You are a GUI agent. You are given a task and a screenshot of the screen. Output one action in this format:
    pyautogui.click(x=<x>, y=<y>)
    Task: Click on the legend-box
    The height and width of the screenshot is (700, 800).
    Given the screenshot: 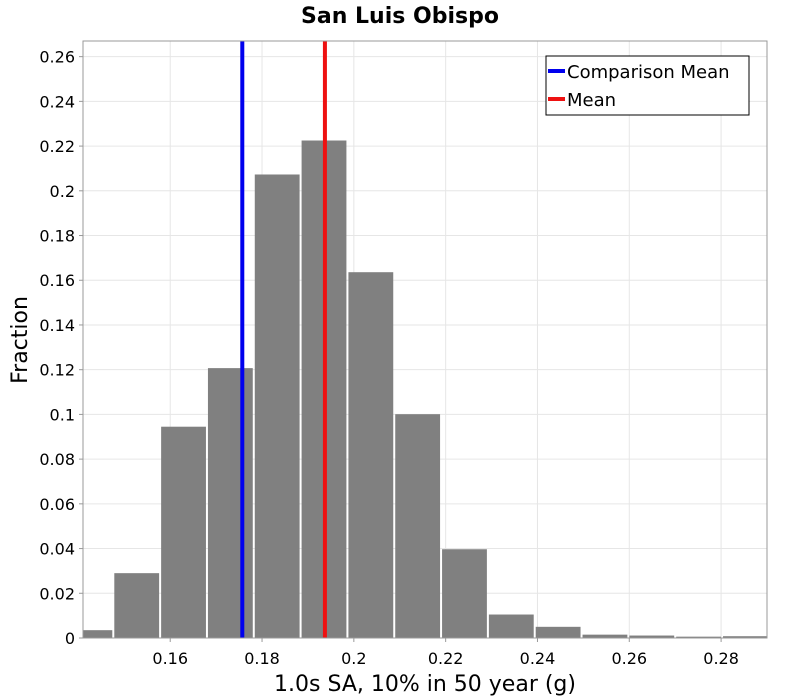 What is the action you would take?
    pyautogui.click(x=647, y=85)
    